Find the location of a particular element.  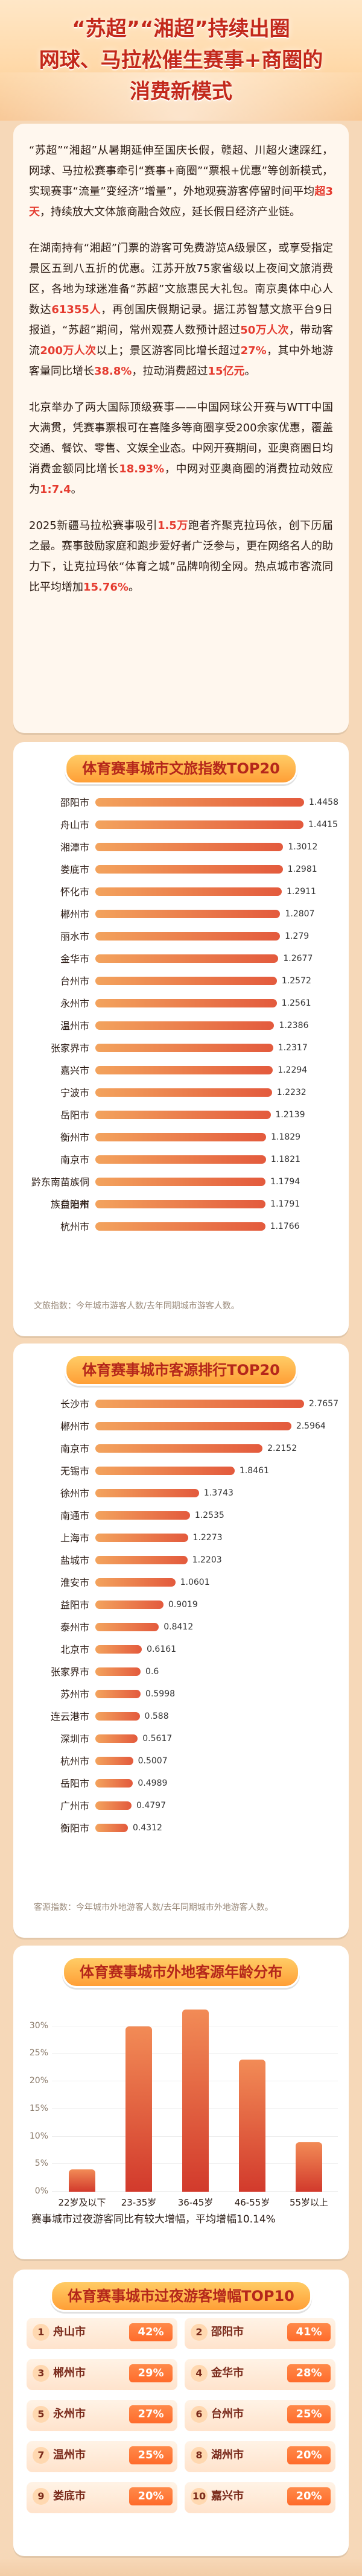

tourism-index-category-label: 温州市 is located at coordinates (75, 1026).